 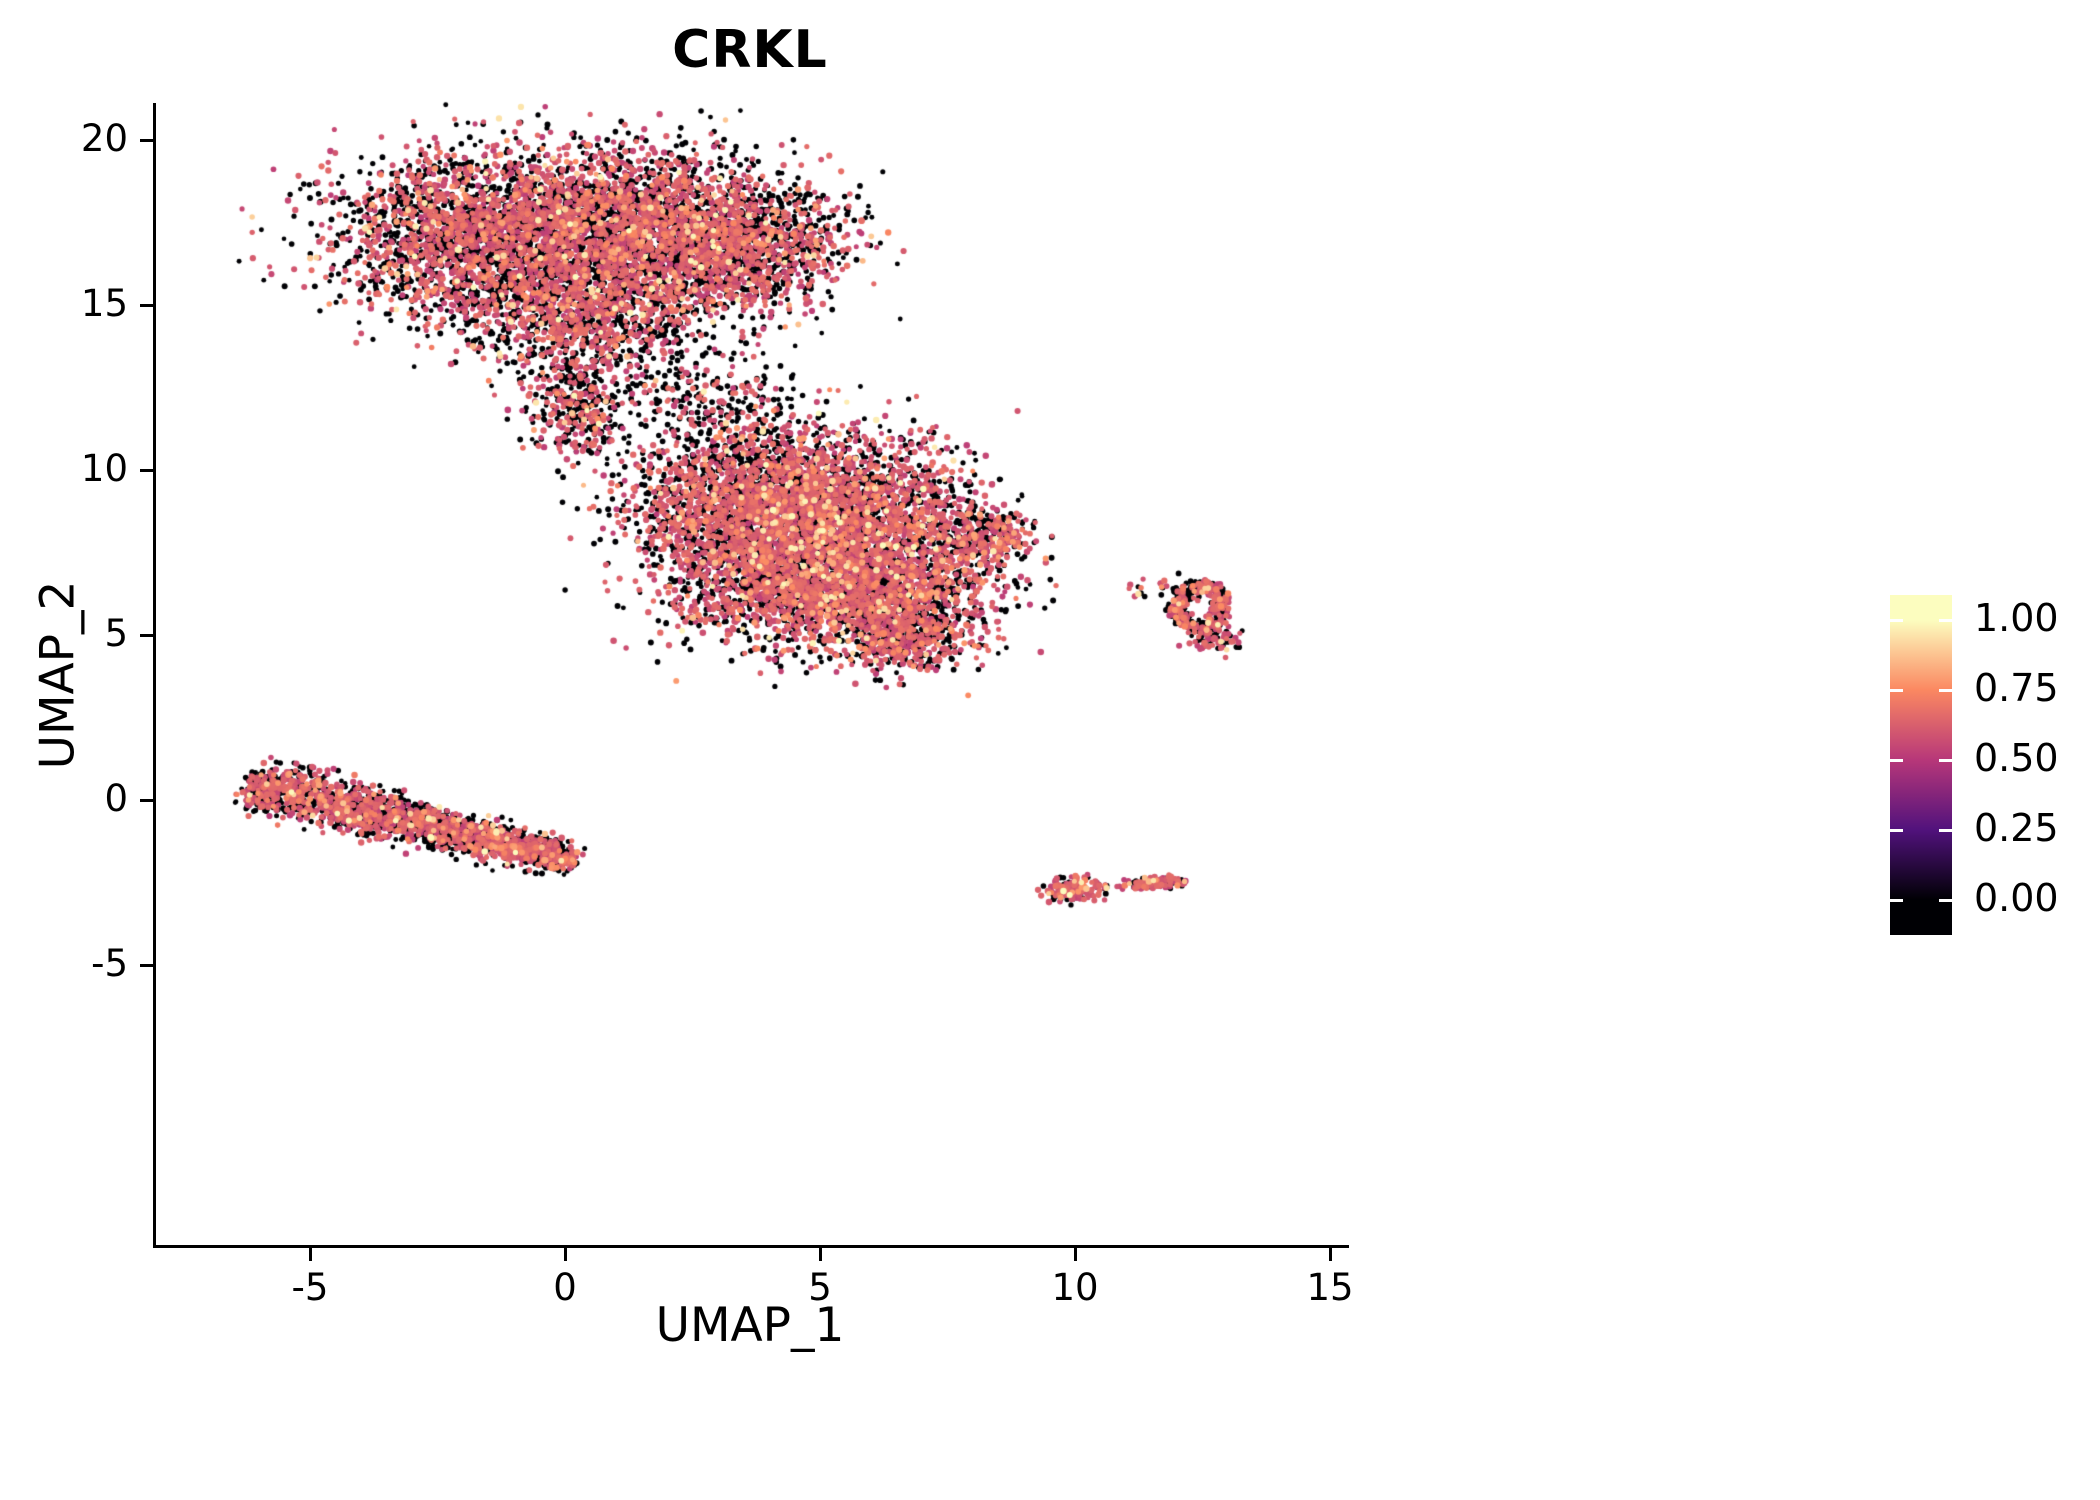 What do you see at coordinates (1921, 765) in the screenshot?
I see `colorbar-gradient` at bounding box center [1921, 765].